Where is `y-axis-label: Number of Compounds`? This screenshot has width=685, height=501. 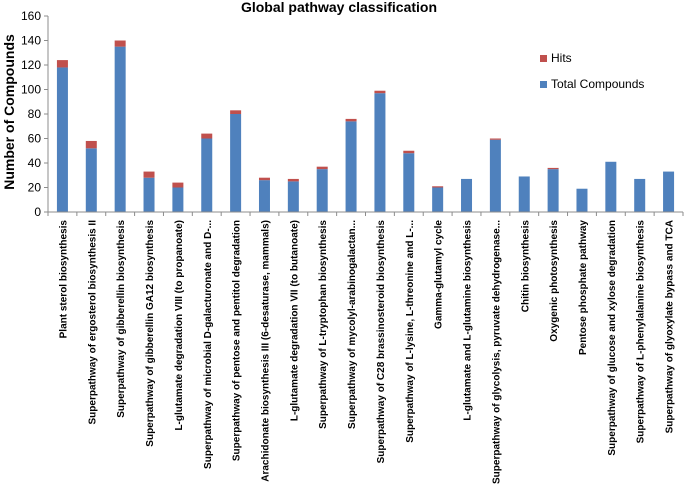
y-axis-label: Number of Compounds is located at coordinates (9, 112).